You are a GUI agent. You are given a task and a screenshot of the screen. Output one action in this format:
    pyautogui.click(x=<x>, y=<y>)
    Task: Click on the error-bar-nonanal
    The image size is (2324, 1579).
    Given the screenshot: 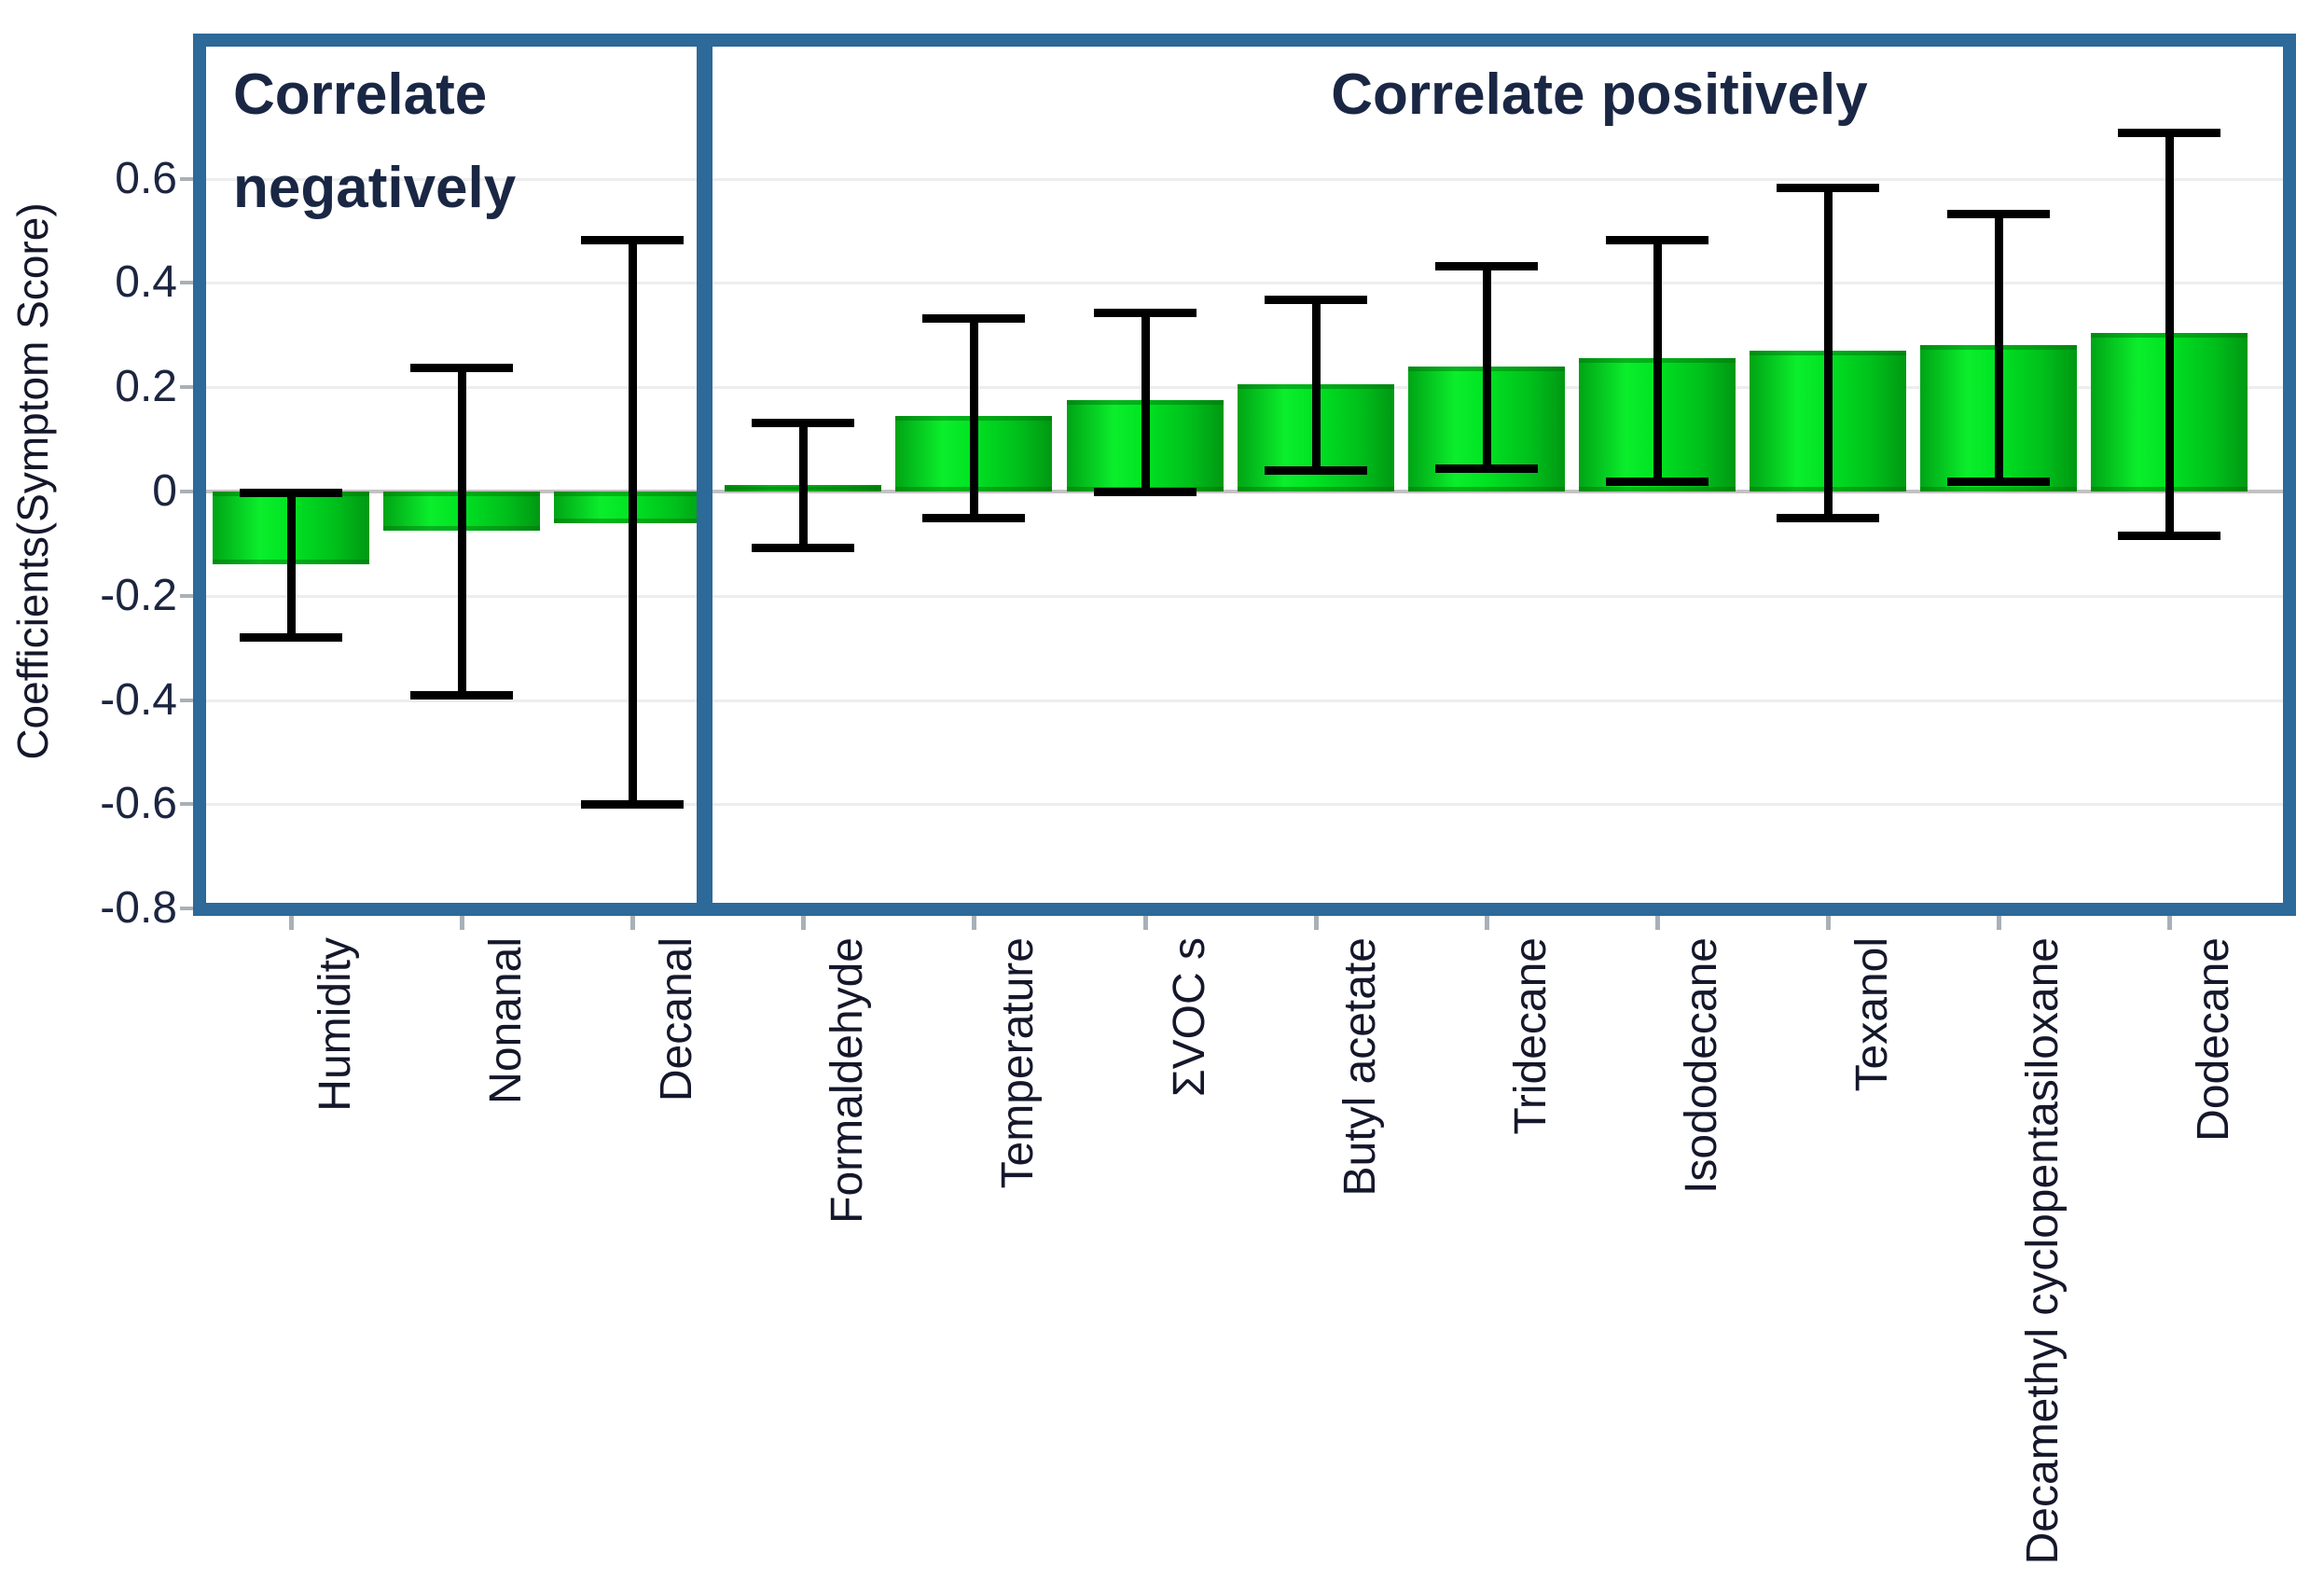 What is the action you would take?
    pyautogui.click(x=461, y=531)
    